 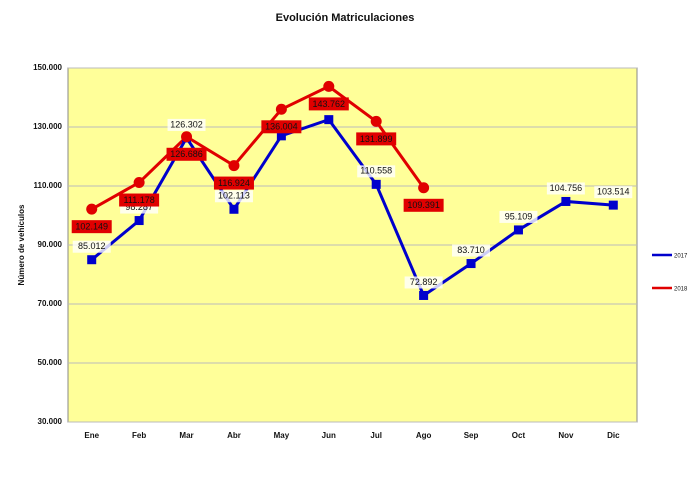 I want to click on data-label: 116.924, so click(x=234, y=183).